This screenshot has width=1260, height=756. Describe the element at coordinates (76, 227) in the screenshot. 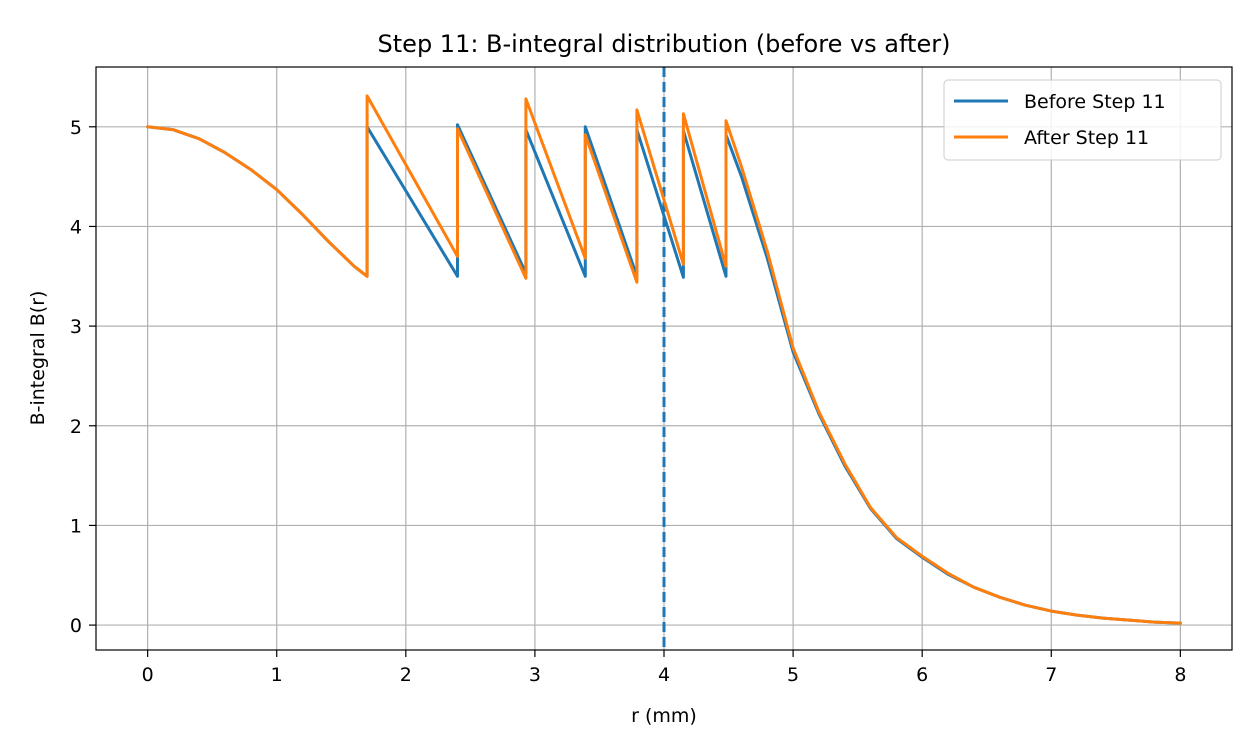

I see `y-tick-label: 4` at that location.